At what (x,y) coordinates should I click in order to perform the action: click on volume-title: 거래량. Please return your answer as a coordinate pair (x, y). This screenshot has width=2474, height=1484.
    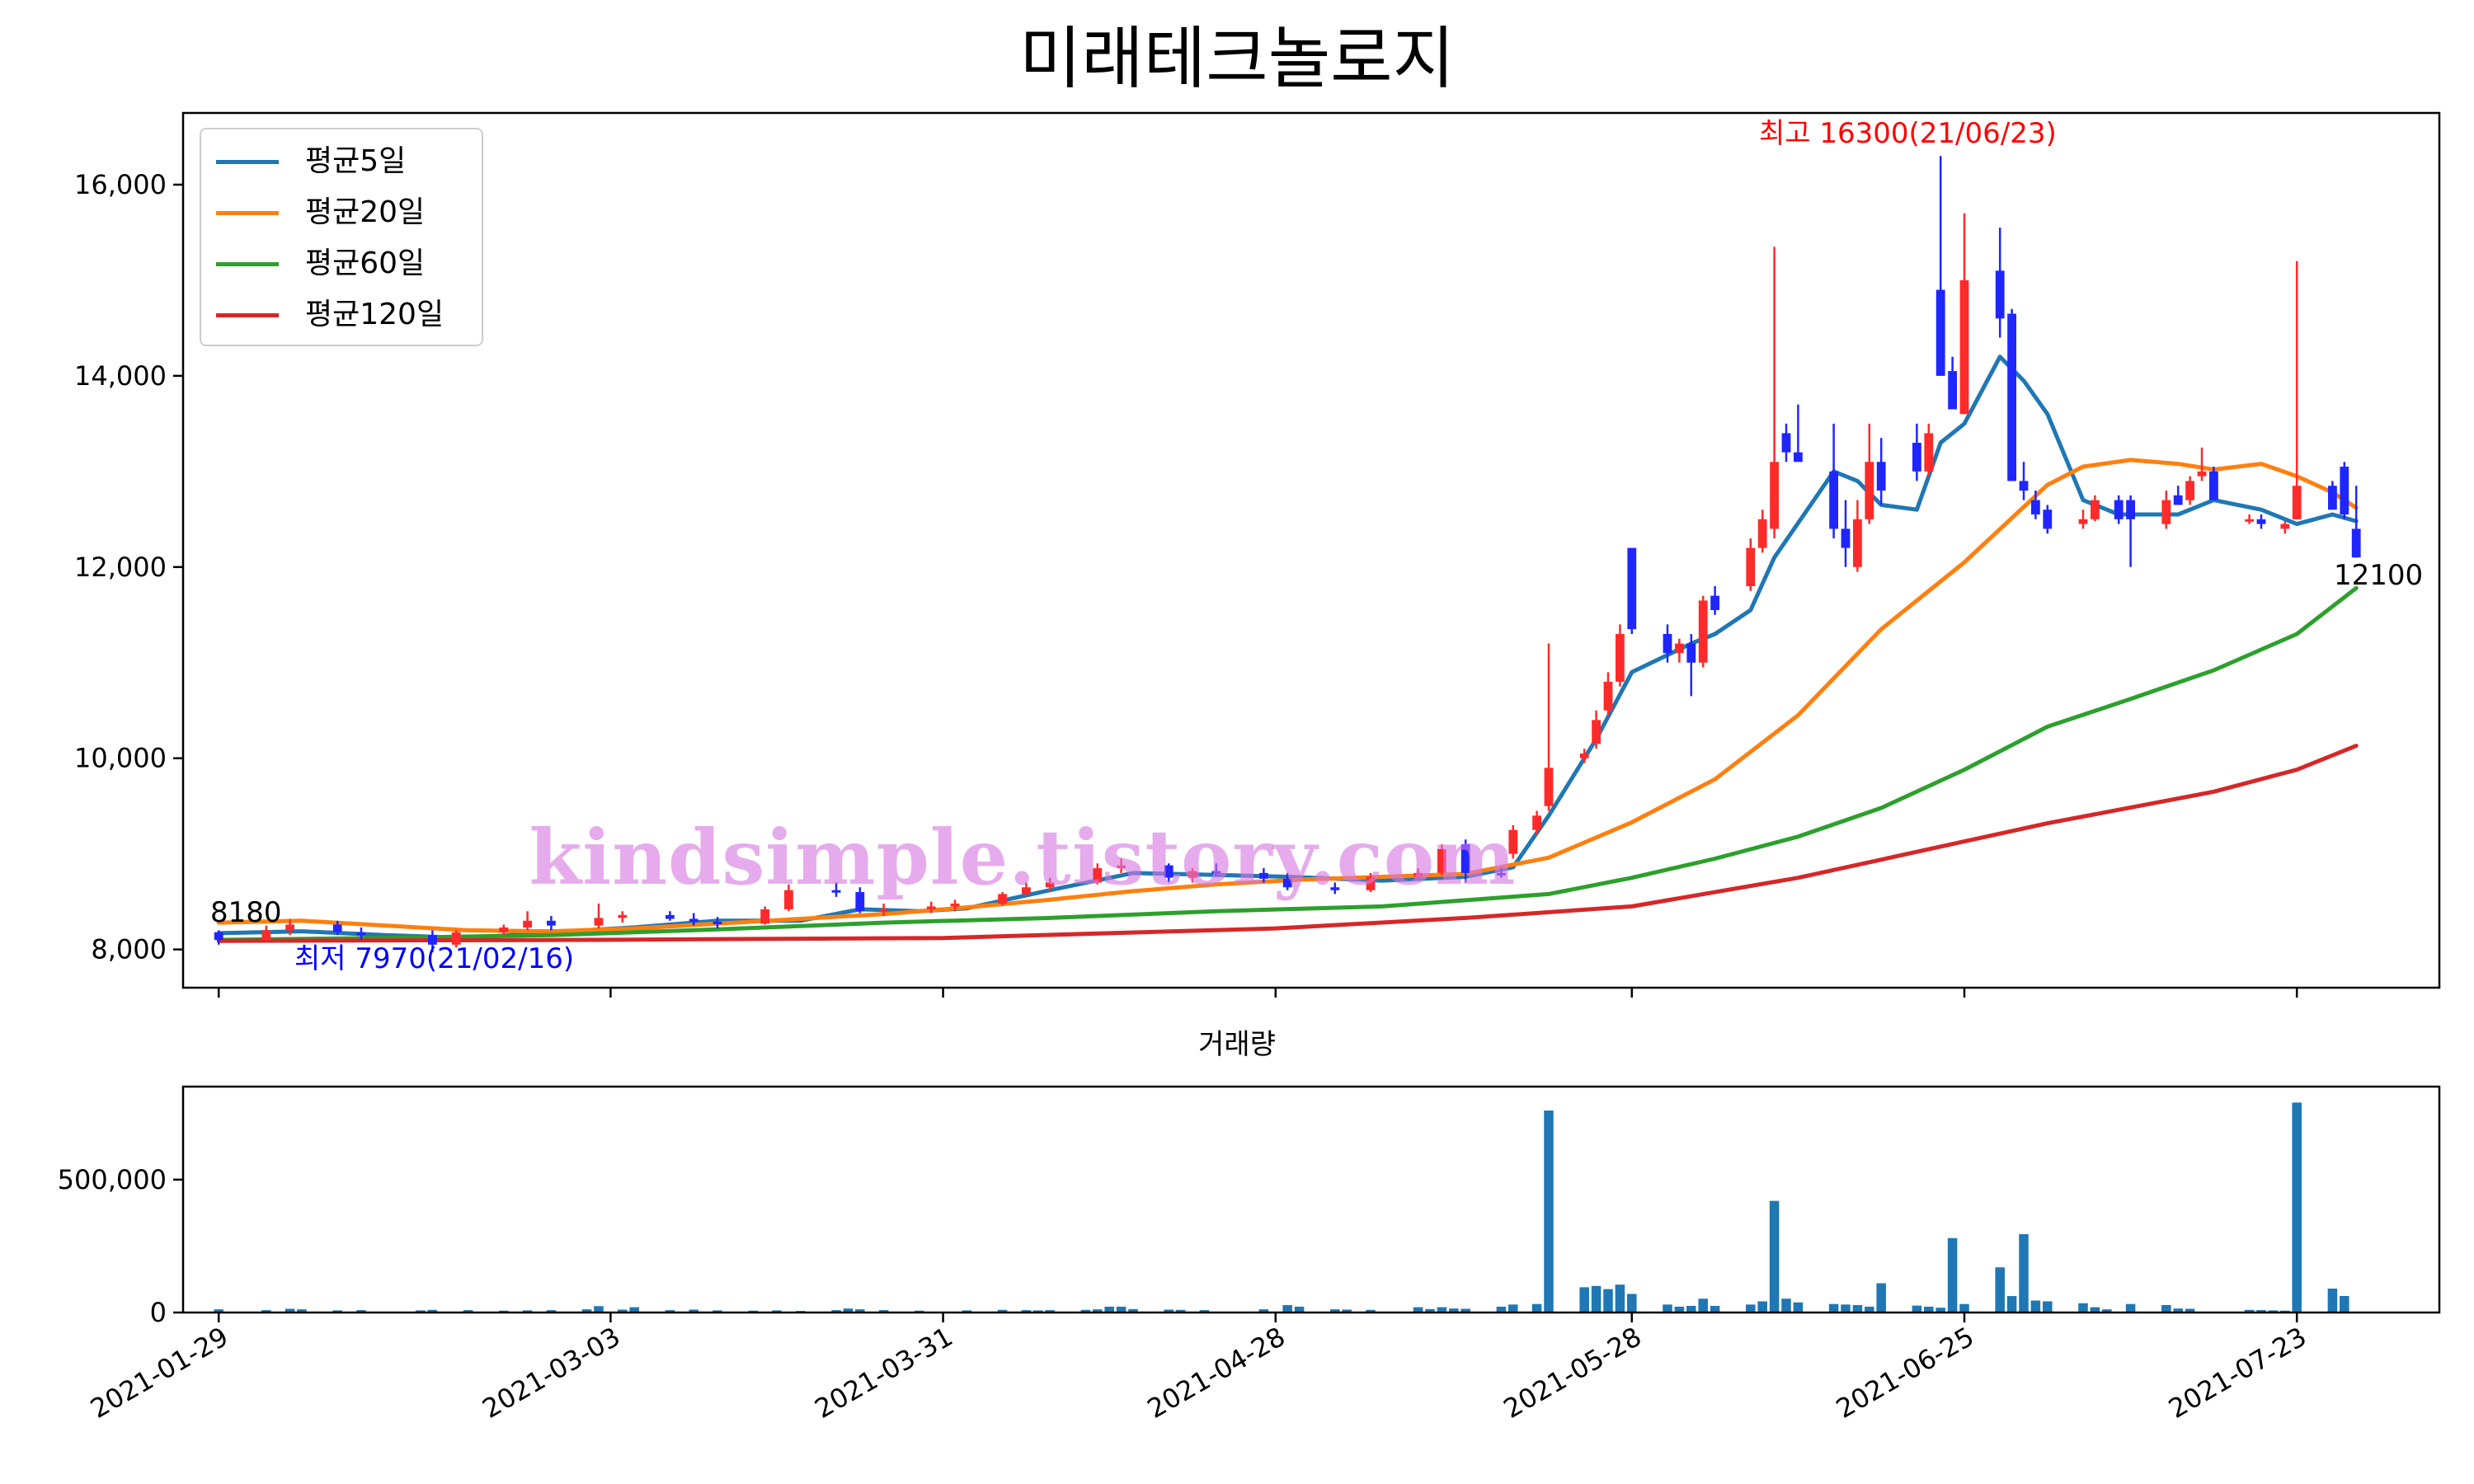
    Looking at the image, I should click on (1237, 1044).